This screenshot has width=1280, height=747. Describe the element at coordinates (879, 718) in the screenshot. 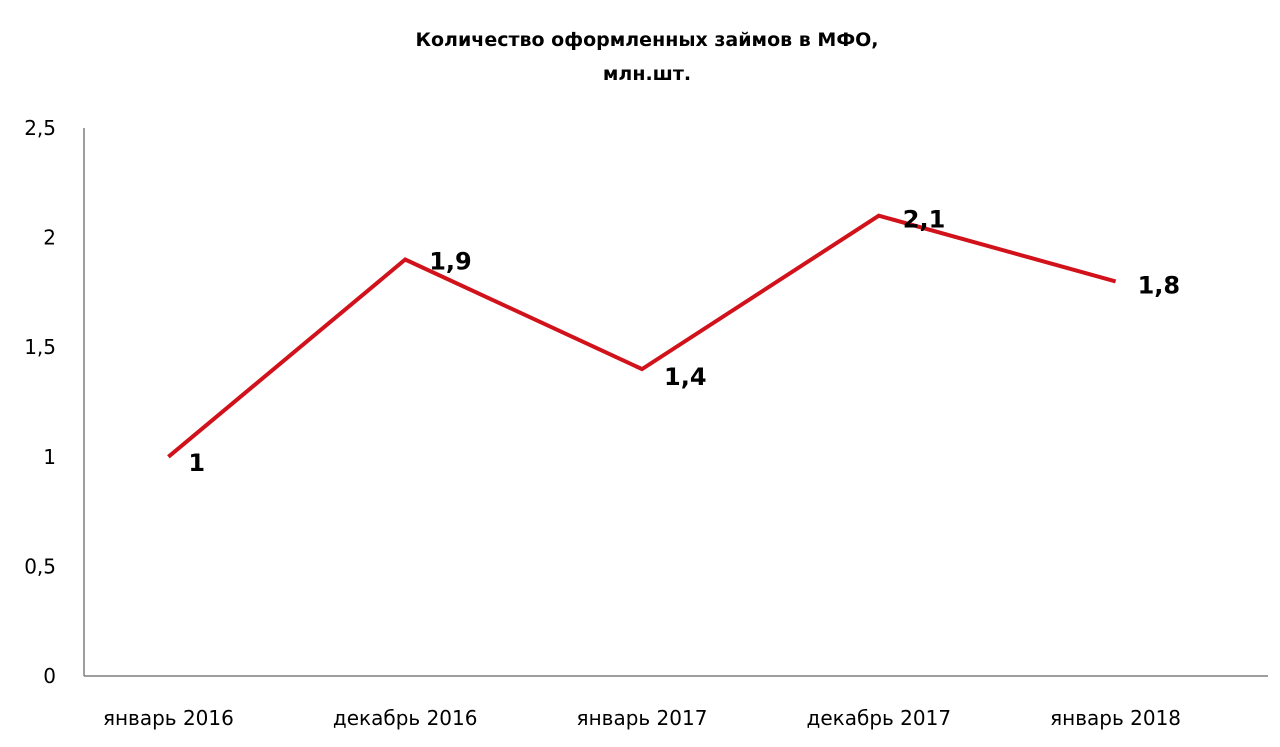

I see `x-tick-label: декабрь 2017` at that location.